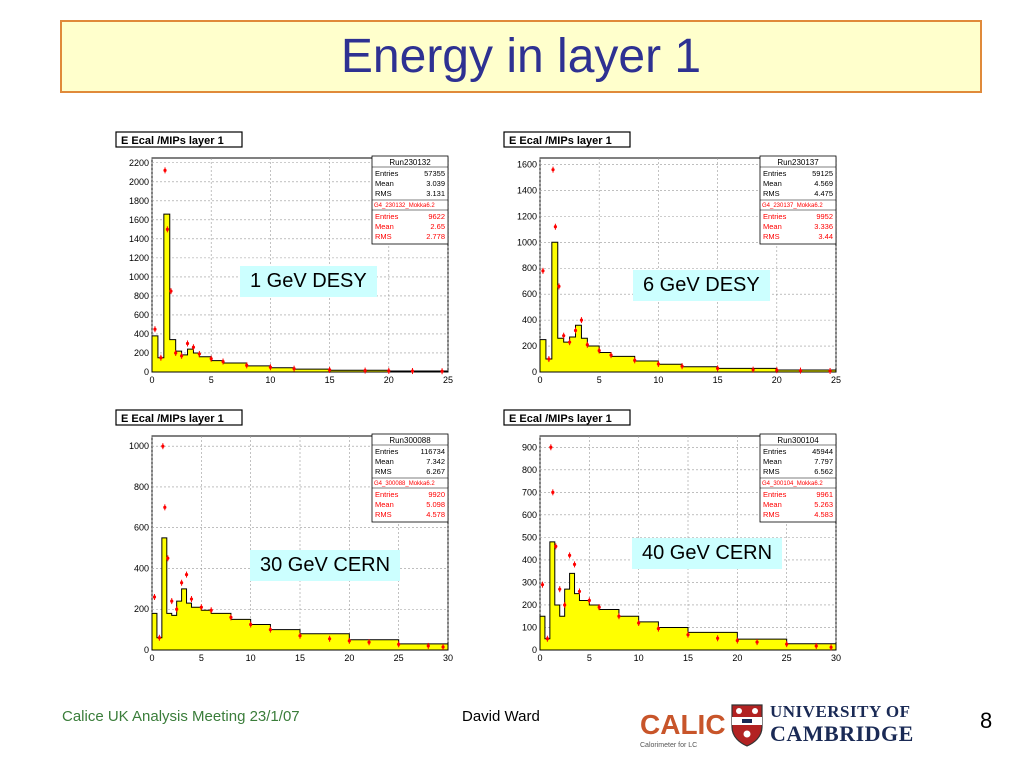 The image size is (1024, 768). I want to click on stats-value: 3.039, so click(435, 183).